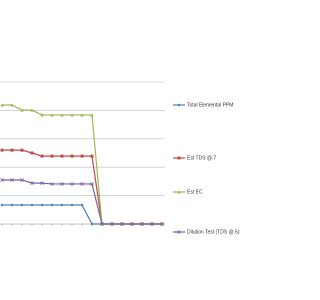  I want to click on legend-label: Dilution Test (TDS @.5), so click(213, 232).